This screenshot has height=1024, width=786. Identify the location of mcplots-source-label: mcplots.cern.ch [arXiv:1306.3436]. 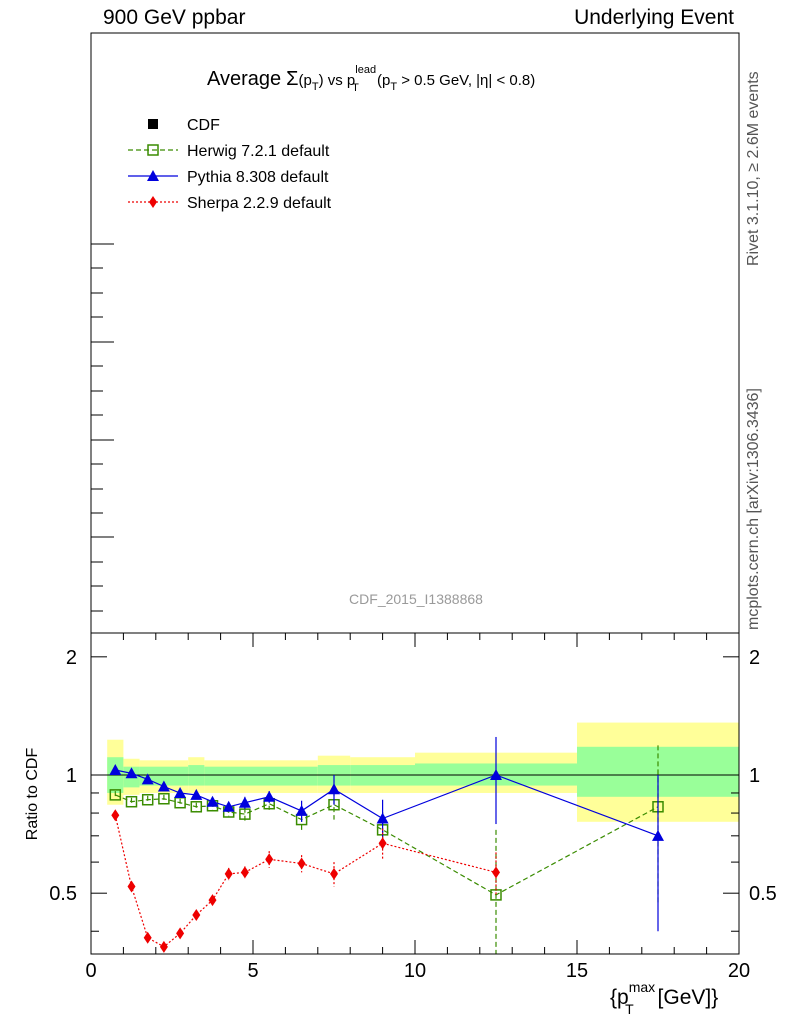
(753, 509).